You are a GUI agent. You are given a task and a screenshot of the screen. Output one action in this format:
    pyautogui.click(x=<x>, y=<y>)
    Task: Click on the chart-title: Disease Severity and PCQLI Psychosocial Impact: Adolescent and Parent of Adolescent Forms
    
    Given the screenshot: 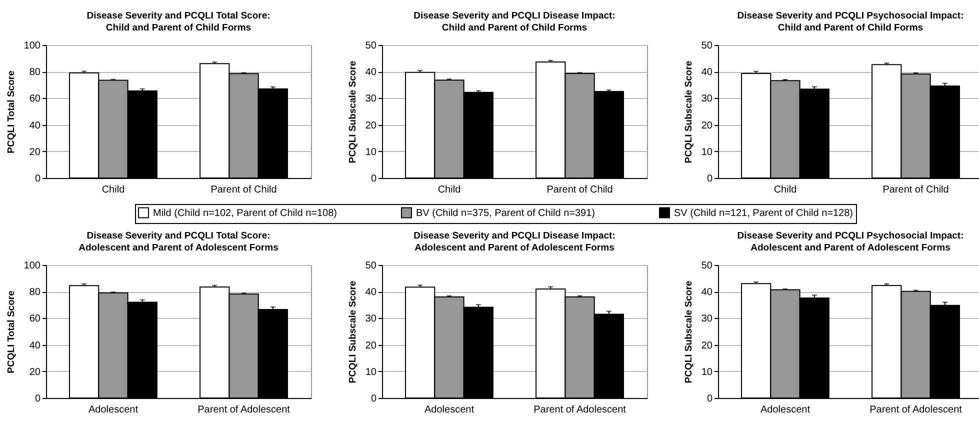 What is the action you would take?
    pyautogui.click(x=850, y=242)
    